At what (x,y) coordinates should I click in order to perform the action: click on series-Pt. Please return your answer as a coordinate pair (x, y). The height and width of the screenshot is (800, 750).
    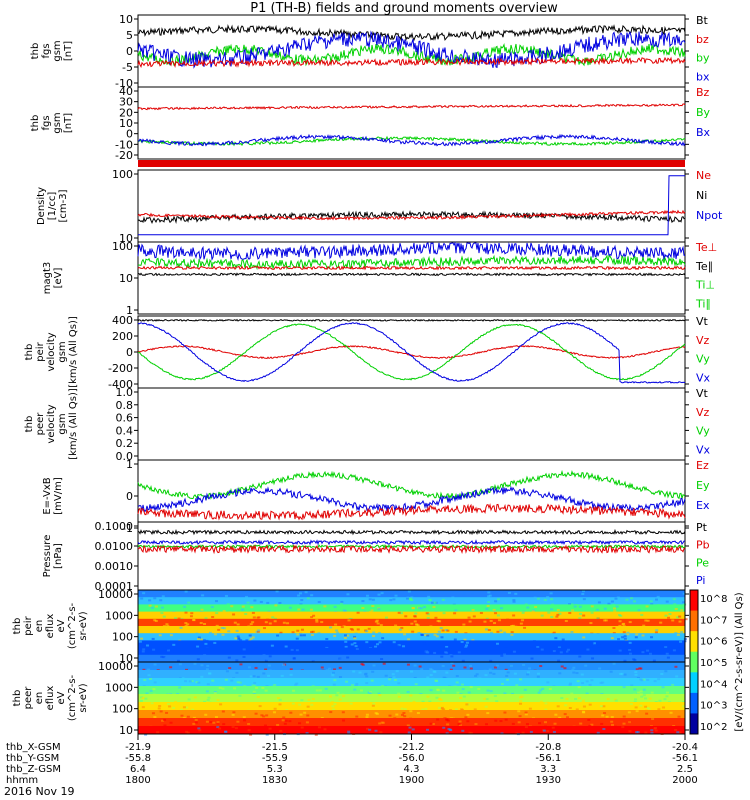
    Looking at the image, I should click on (411, 532).